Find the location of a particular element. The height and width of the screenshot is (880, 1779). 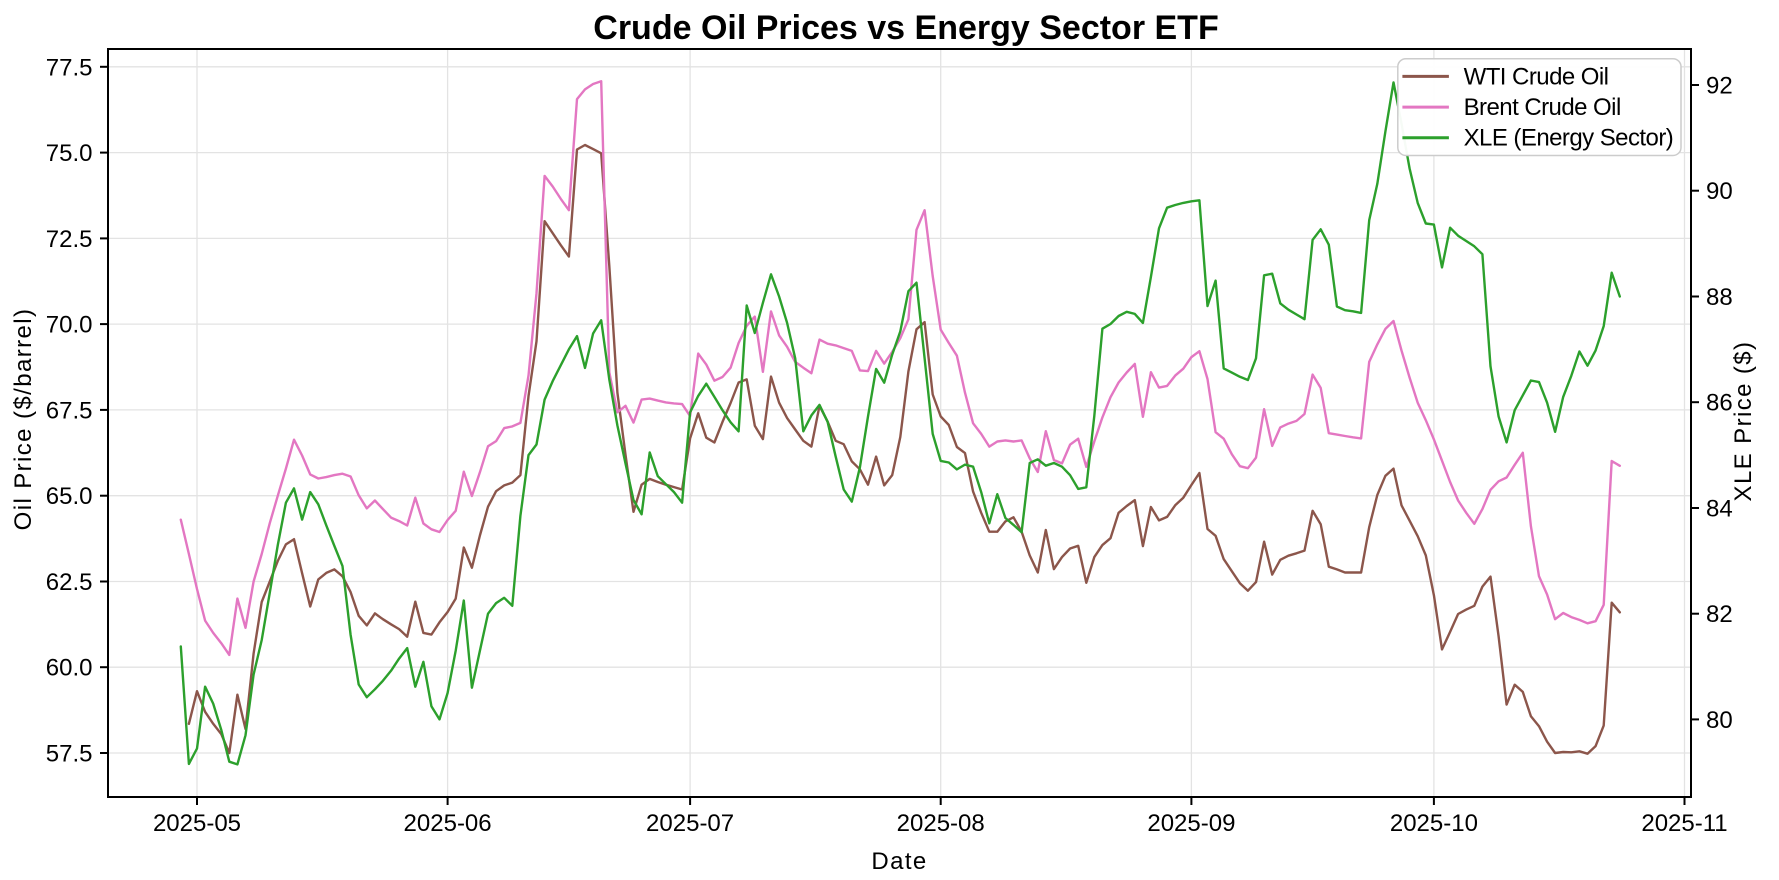

svg-text: 82 is located at coordinates (1719, 614).